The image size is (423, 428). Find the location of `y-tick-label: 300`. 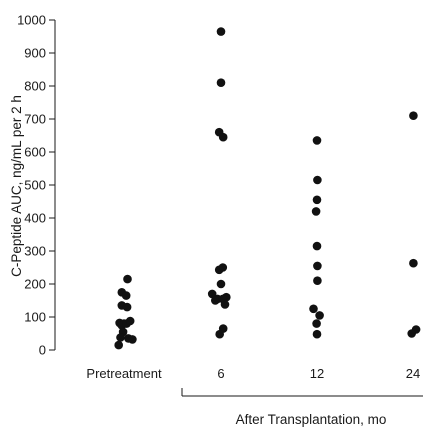

y-tick-label: 300 is located at coordinates (35, 251).